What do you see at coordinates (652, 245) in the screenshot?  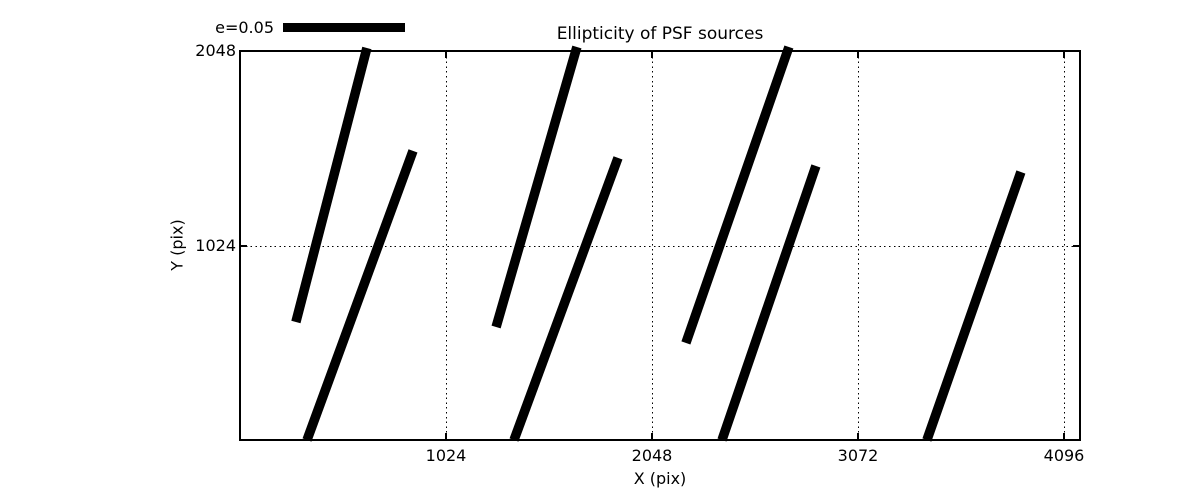 I see `gridline-x-2048` at bounding box center [652, 245].